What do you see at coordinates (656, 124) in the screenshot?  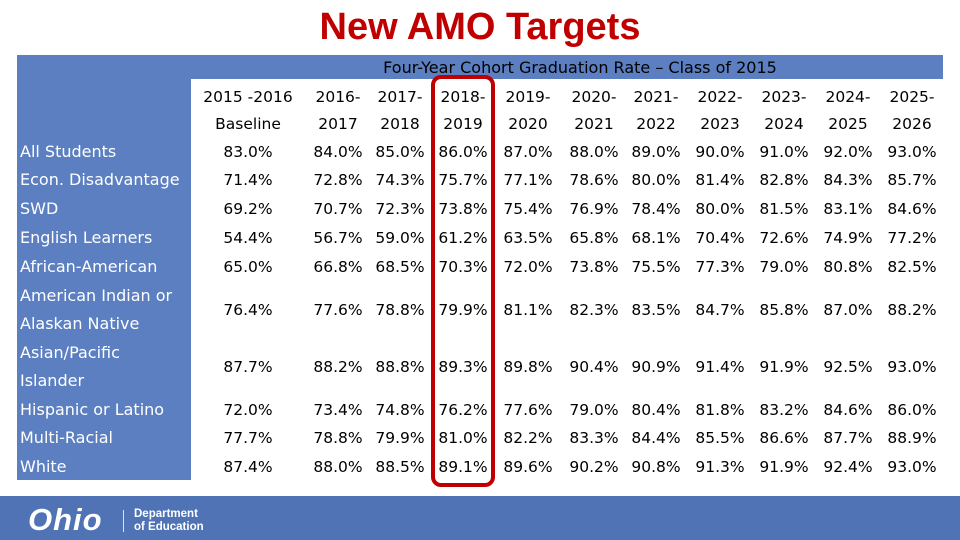 I see `column-header-subline: 2022` at bounding box center [656, 124].